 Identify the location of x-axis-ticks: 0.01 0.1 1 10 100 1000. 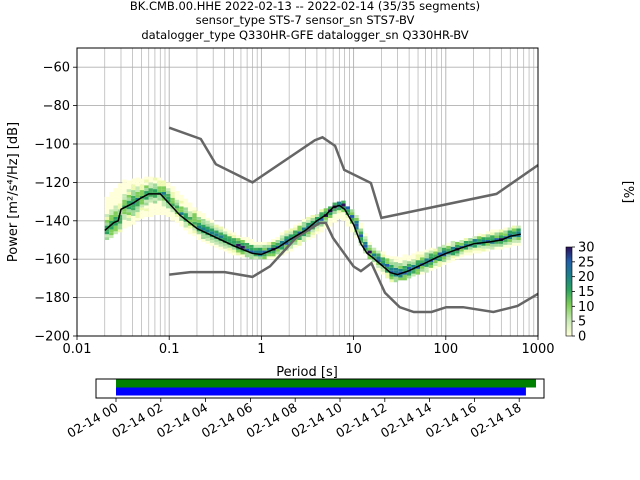
(309, 346).